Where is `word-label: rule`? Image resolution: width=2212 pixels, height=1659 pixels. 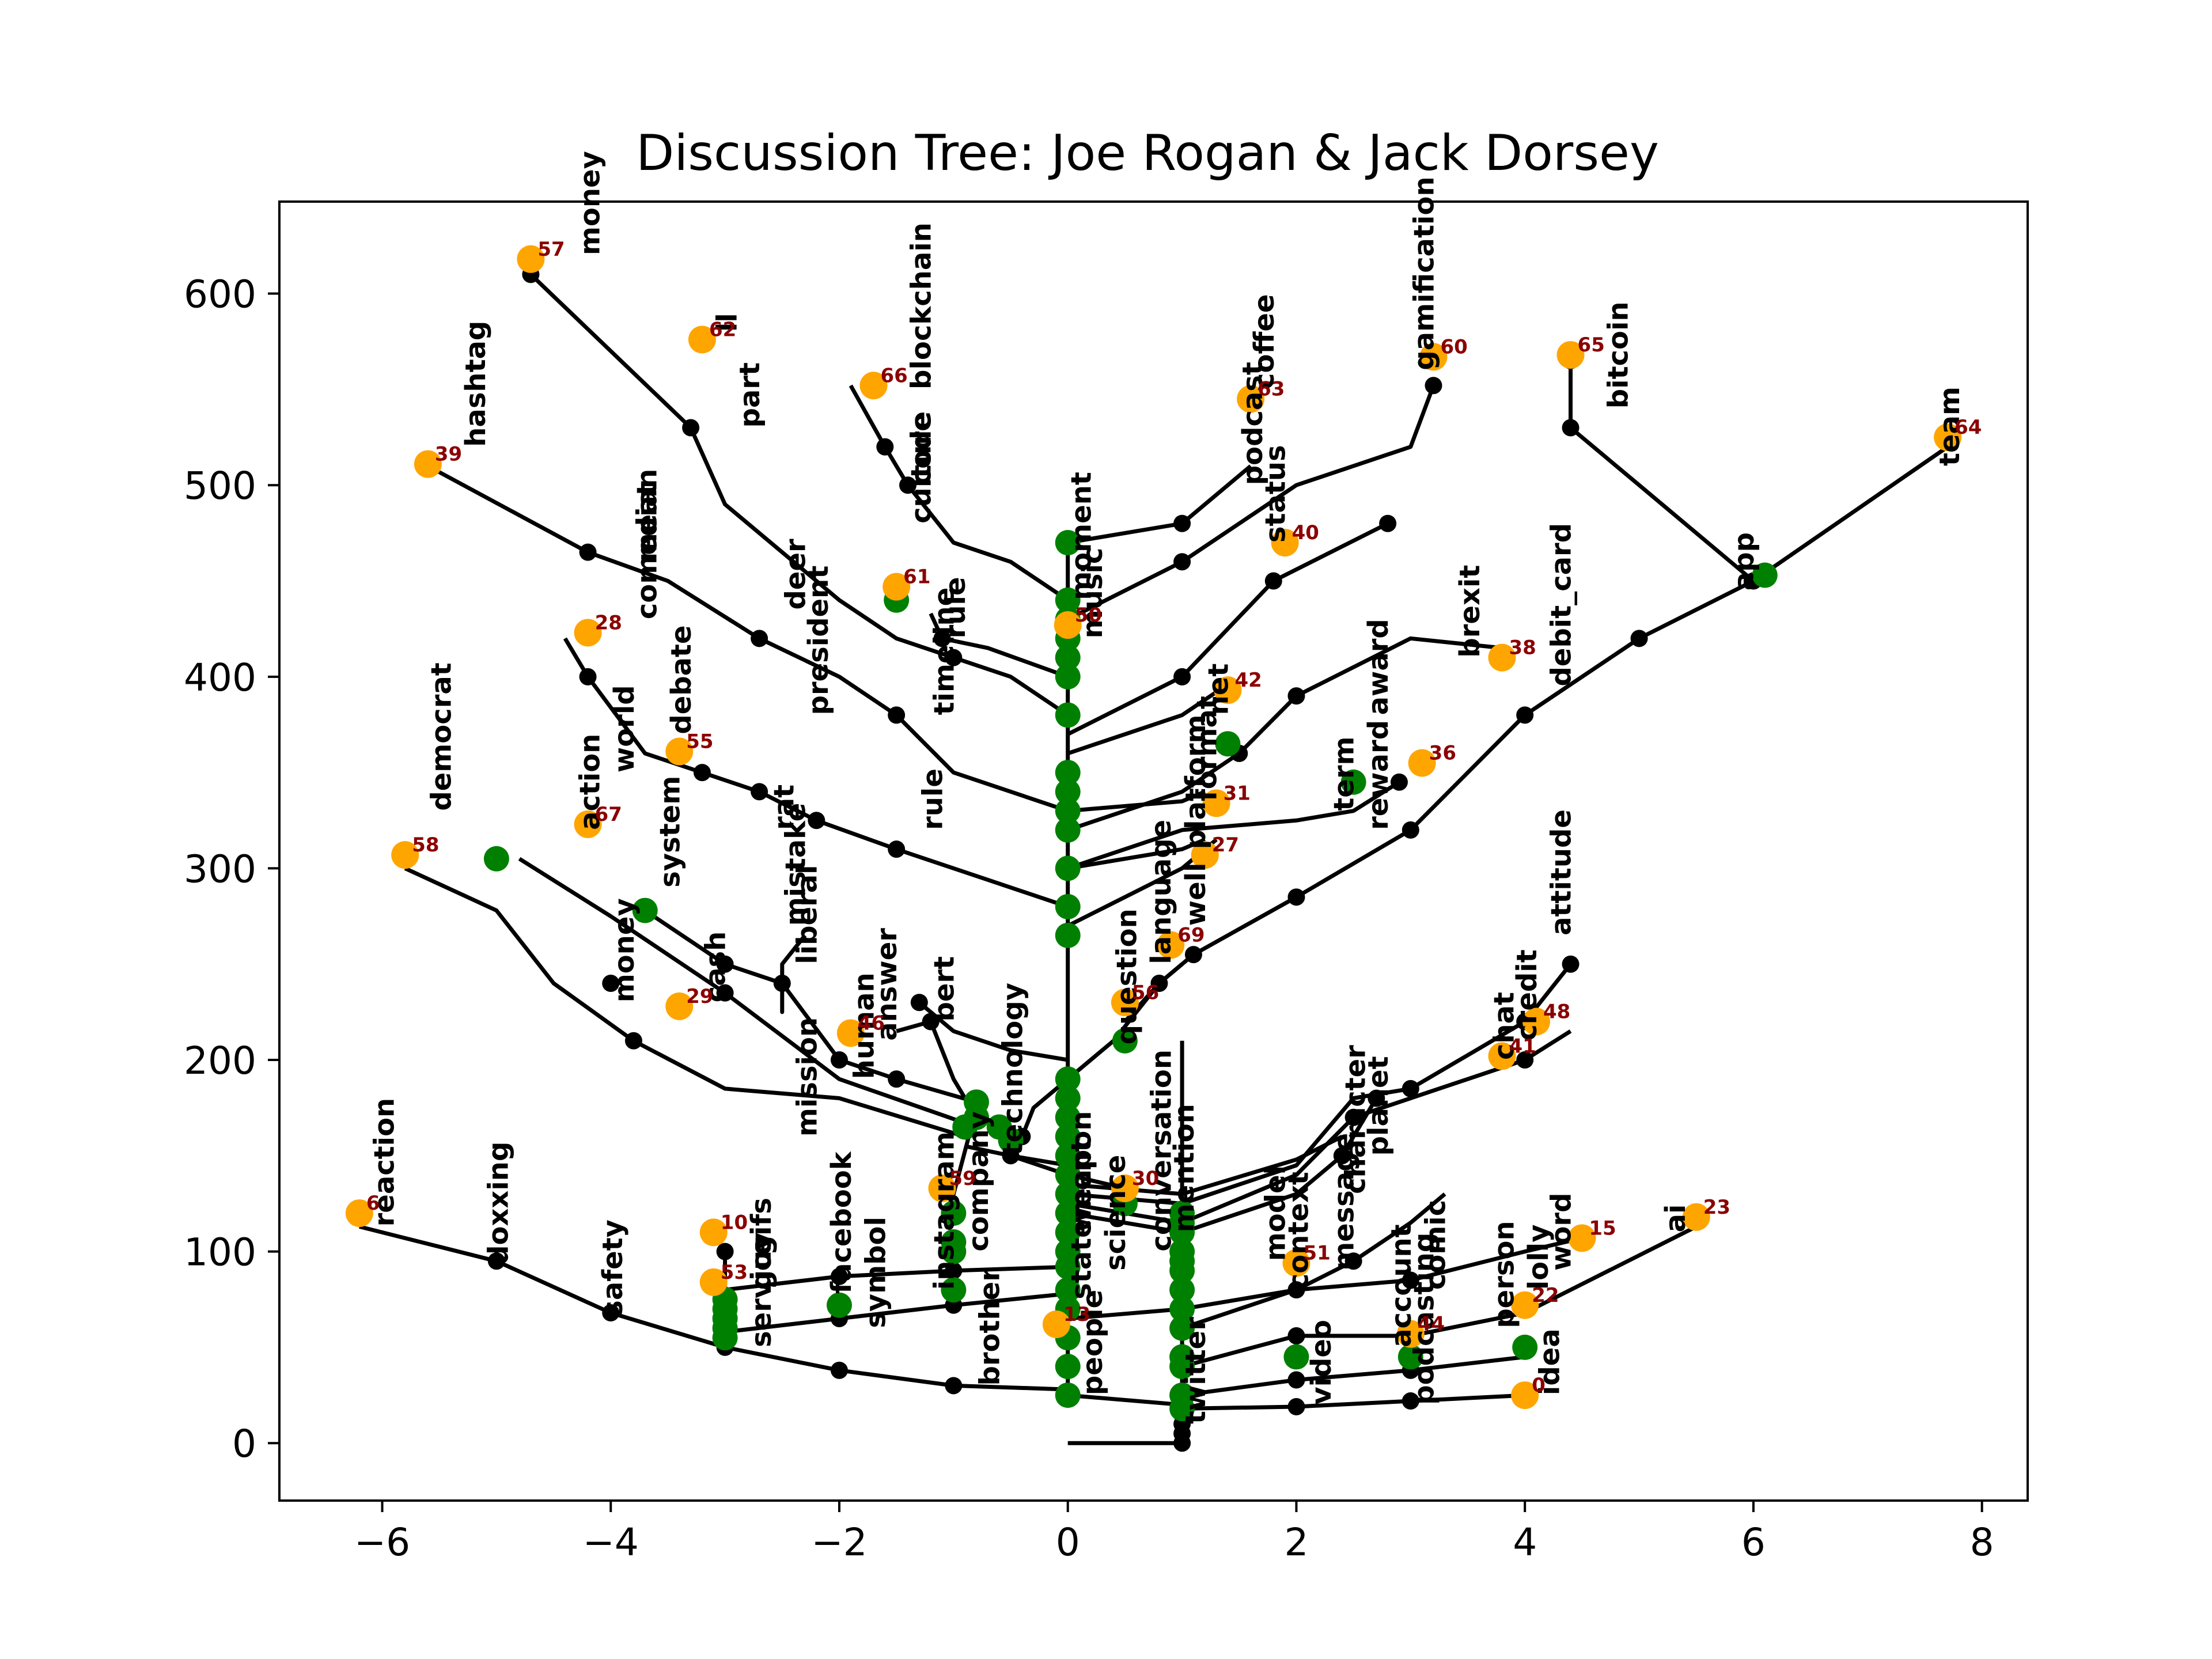
word-label: rule is located at coordinates (956, 607).